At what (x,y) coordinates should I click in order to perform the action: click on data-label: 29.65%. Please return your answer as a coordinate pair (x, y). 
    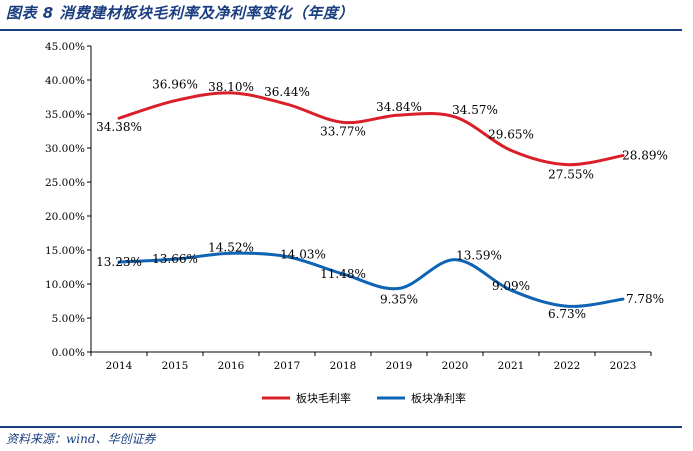
    Looking at the image, I should click on (511, 134).